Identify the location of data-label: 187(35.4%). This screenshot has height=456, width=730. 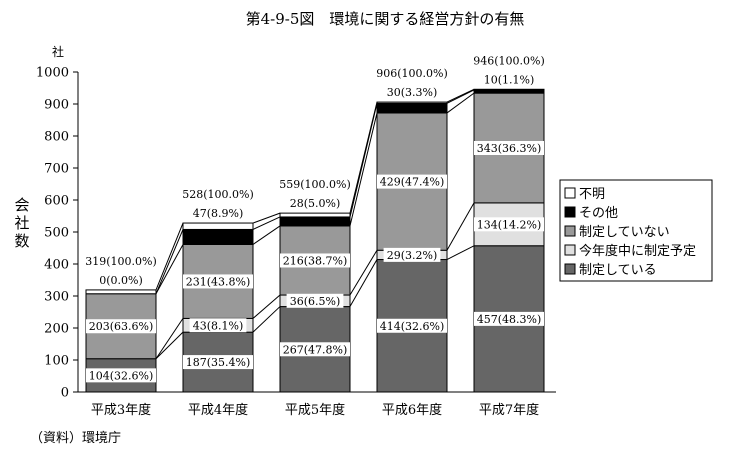
(218, 362).